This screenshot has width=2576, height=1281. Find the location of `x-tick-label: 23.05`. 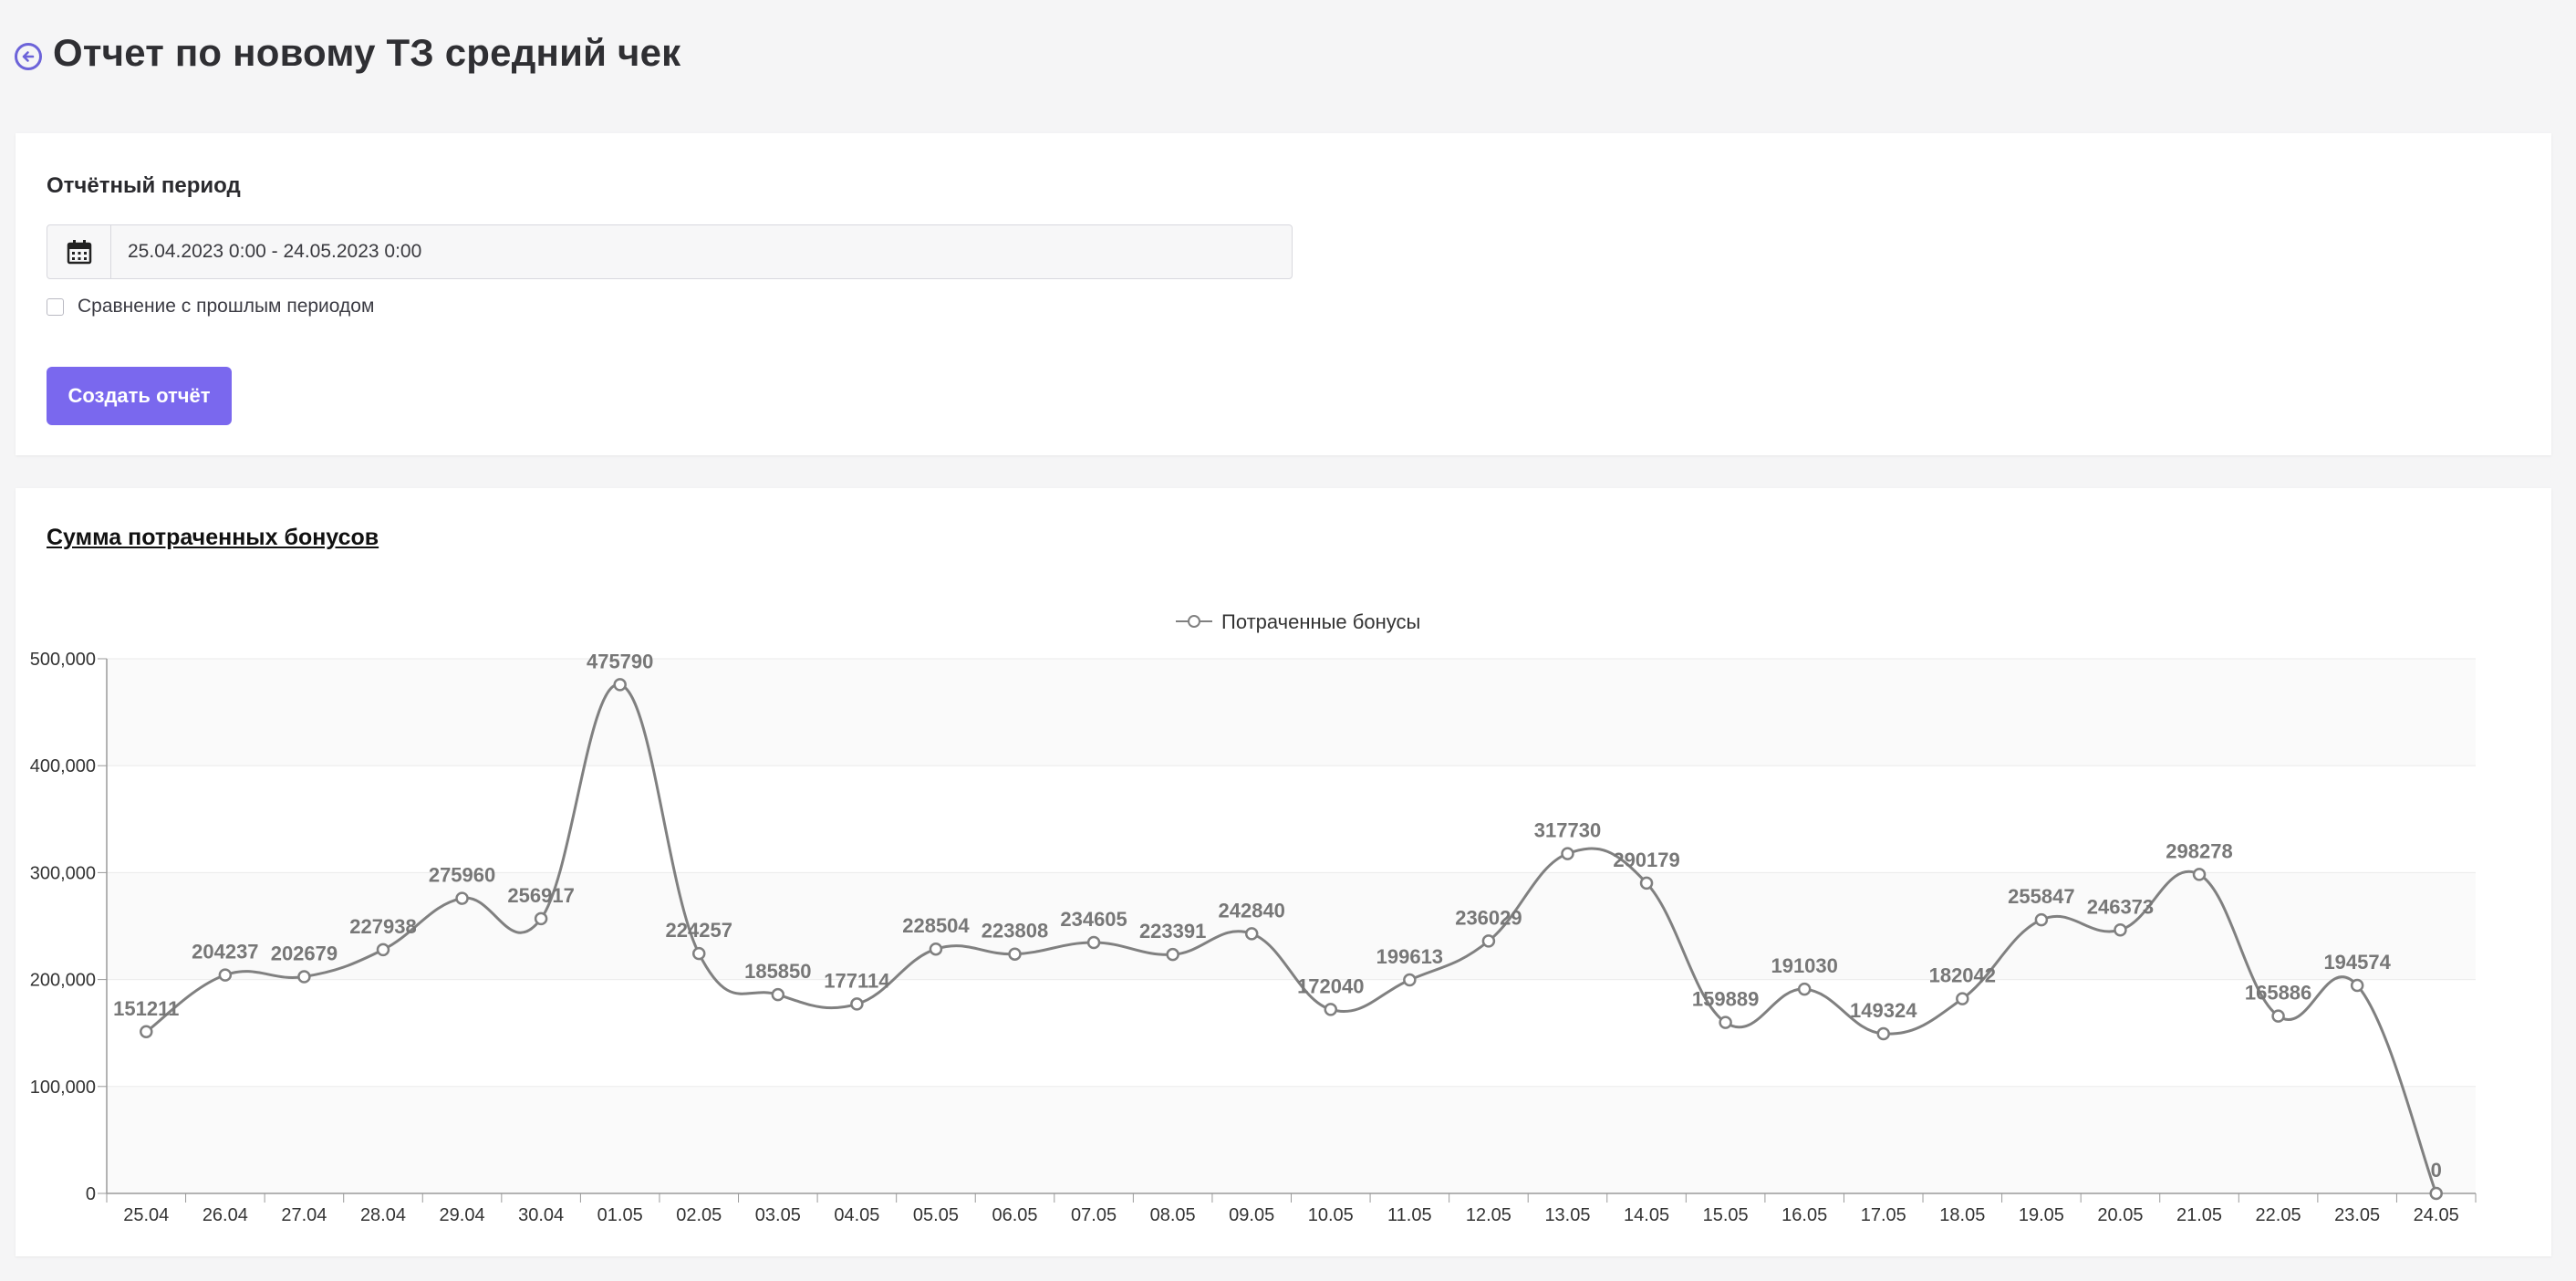

x-tick-label: 23.05 is located at coordinates (2357, 1215).